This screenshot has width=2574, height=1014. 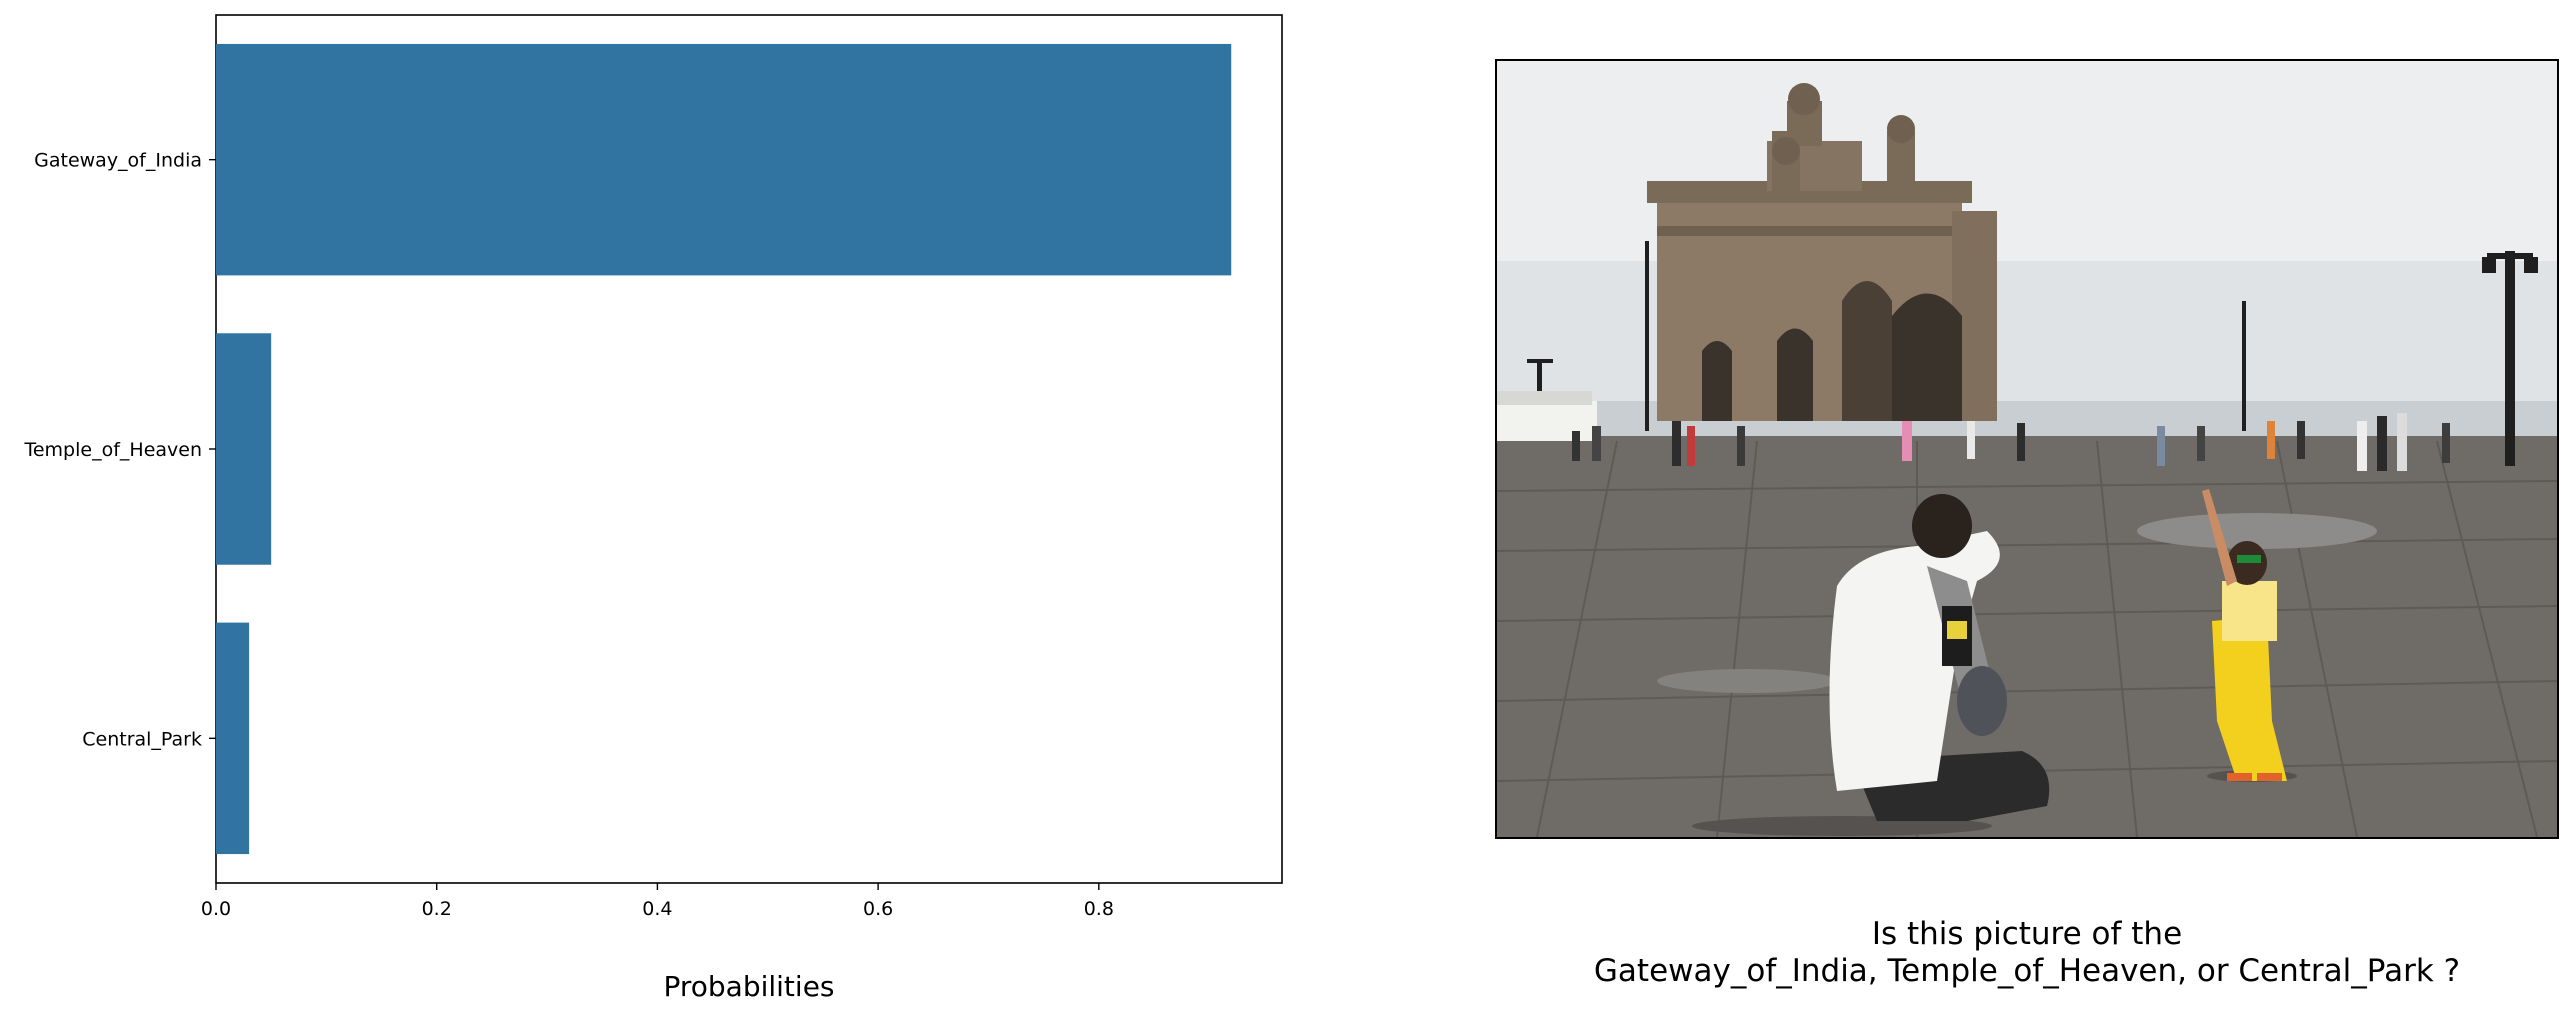 What do you see at coordinates (216, 909) in the screenshot?
I see `x-tick-label: 0.0` at bounding box center [216, 909].